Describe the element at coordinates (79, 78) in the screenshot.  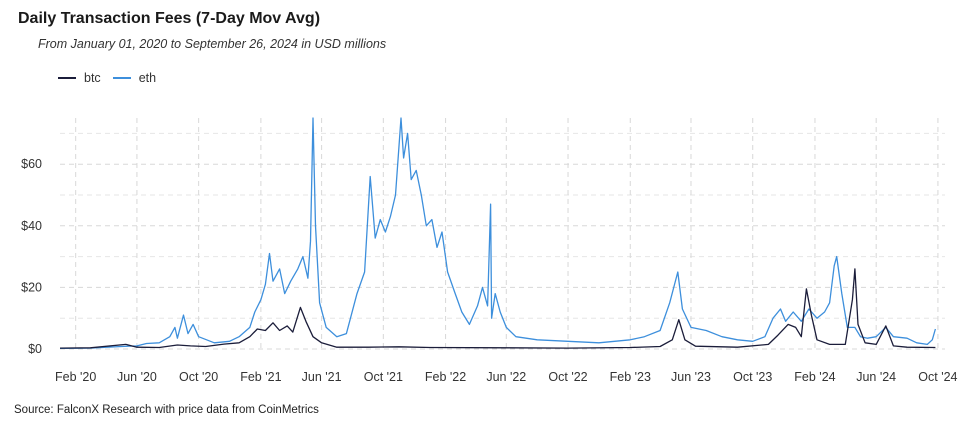
I see `legend-item-btc: btc` at that location.